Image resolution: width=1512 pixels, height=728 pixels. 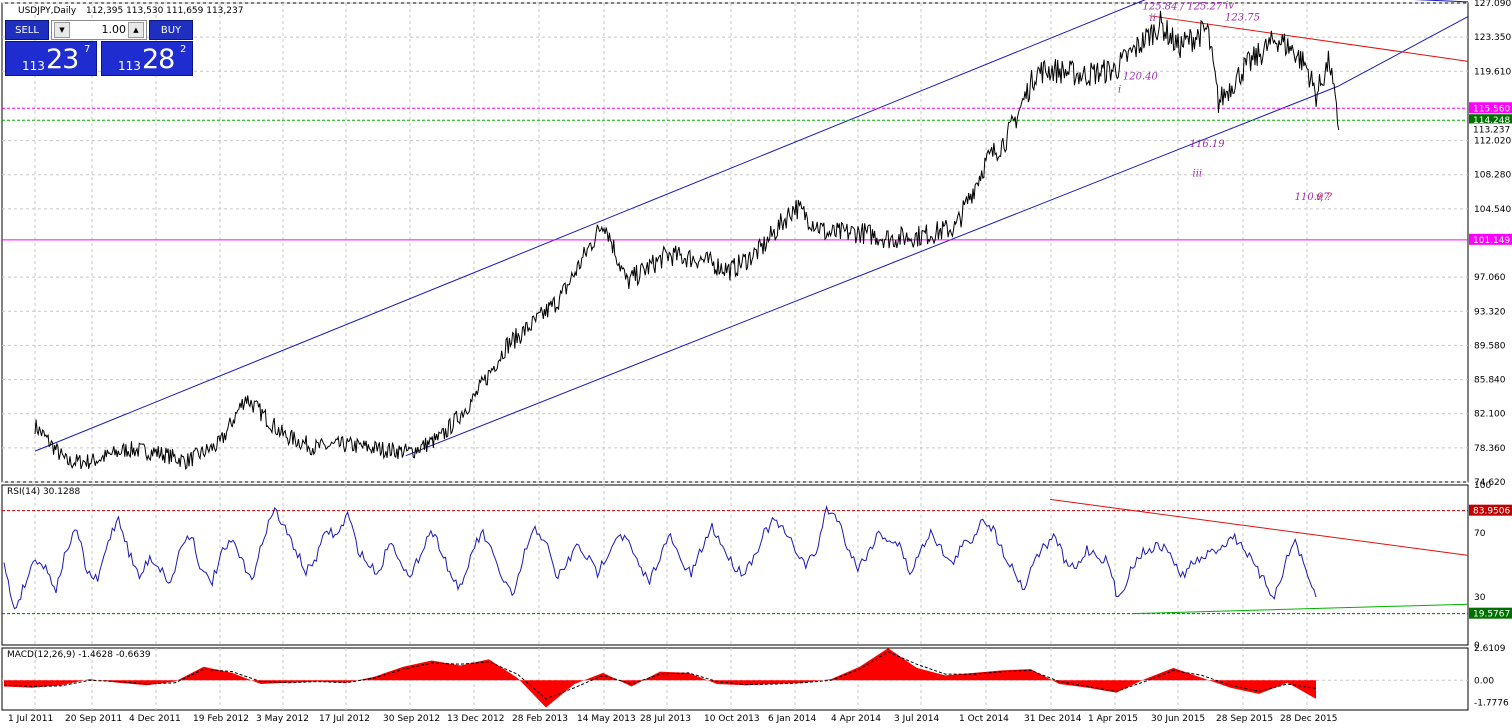 What do you see at coordinates (1244, 719) in the screenshot?
I see `x-tick-label: 28 Sep 2015` at bounding box center [1244, 719].